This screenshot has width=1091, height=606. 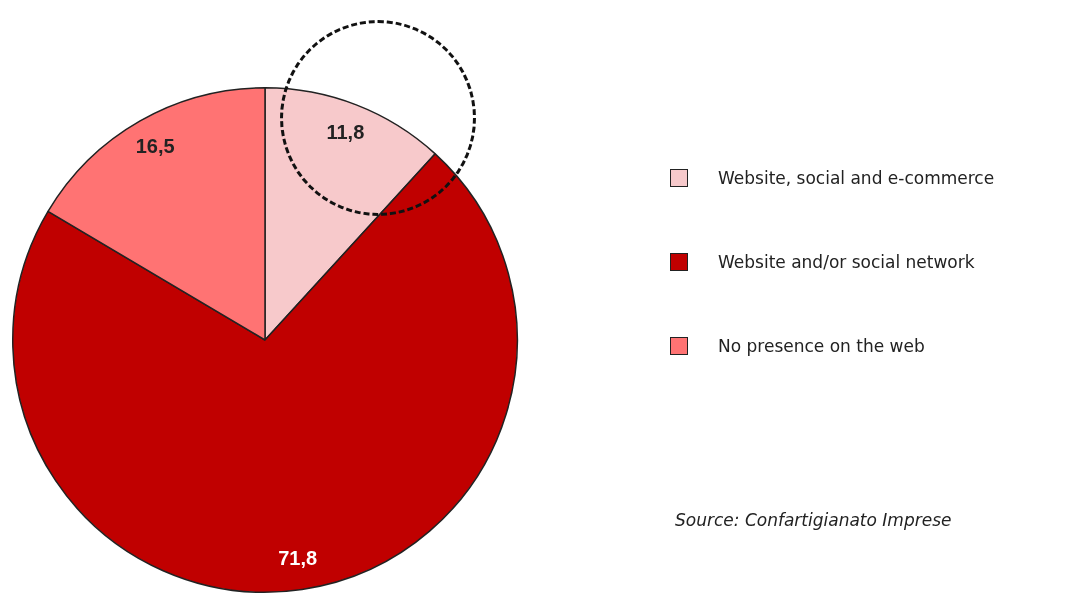 What do you see at coordinates (813, 520) in the screenshot?
I see `source-note: Source: Confartigianato Imprese` at bounding box center [813, 520].